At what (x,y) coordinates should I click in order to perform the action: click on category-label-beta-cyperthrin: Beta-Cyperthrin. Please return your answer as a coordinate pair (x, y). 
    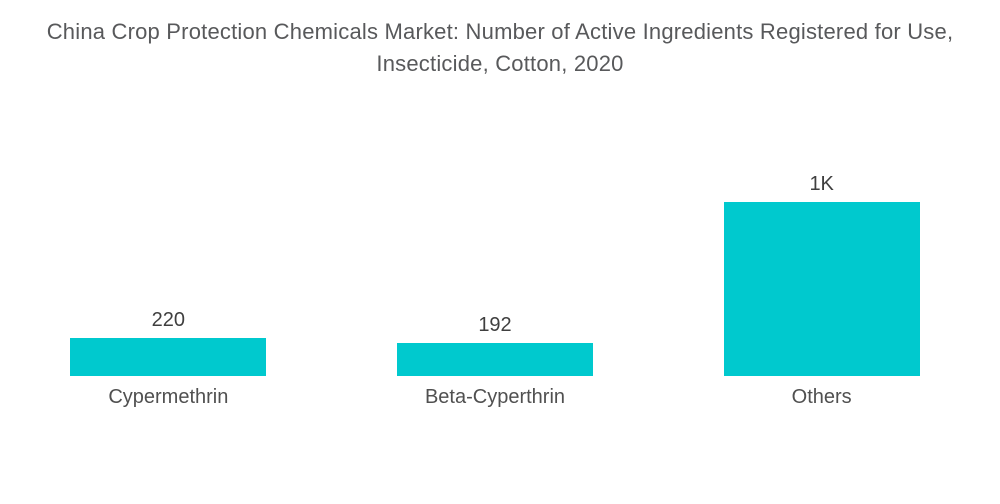
    Looking at the image, I should click on (495, 397).